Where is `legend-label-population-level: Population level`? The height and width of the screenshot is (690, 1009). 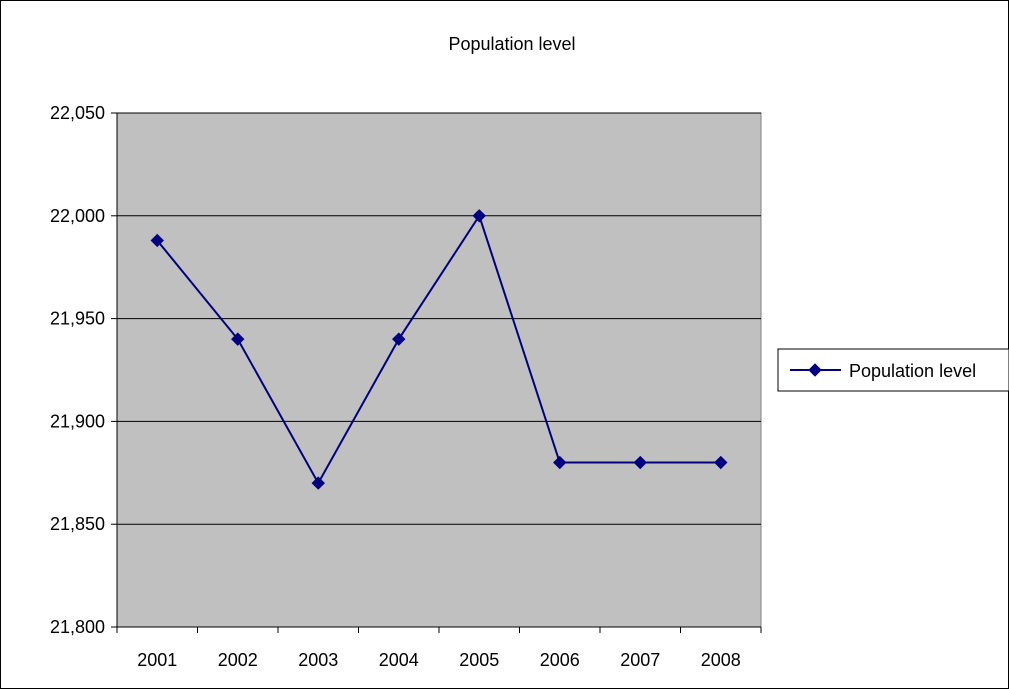
legend-label-population-level: Population level is located at coordinates (912, 371).